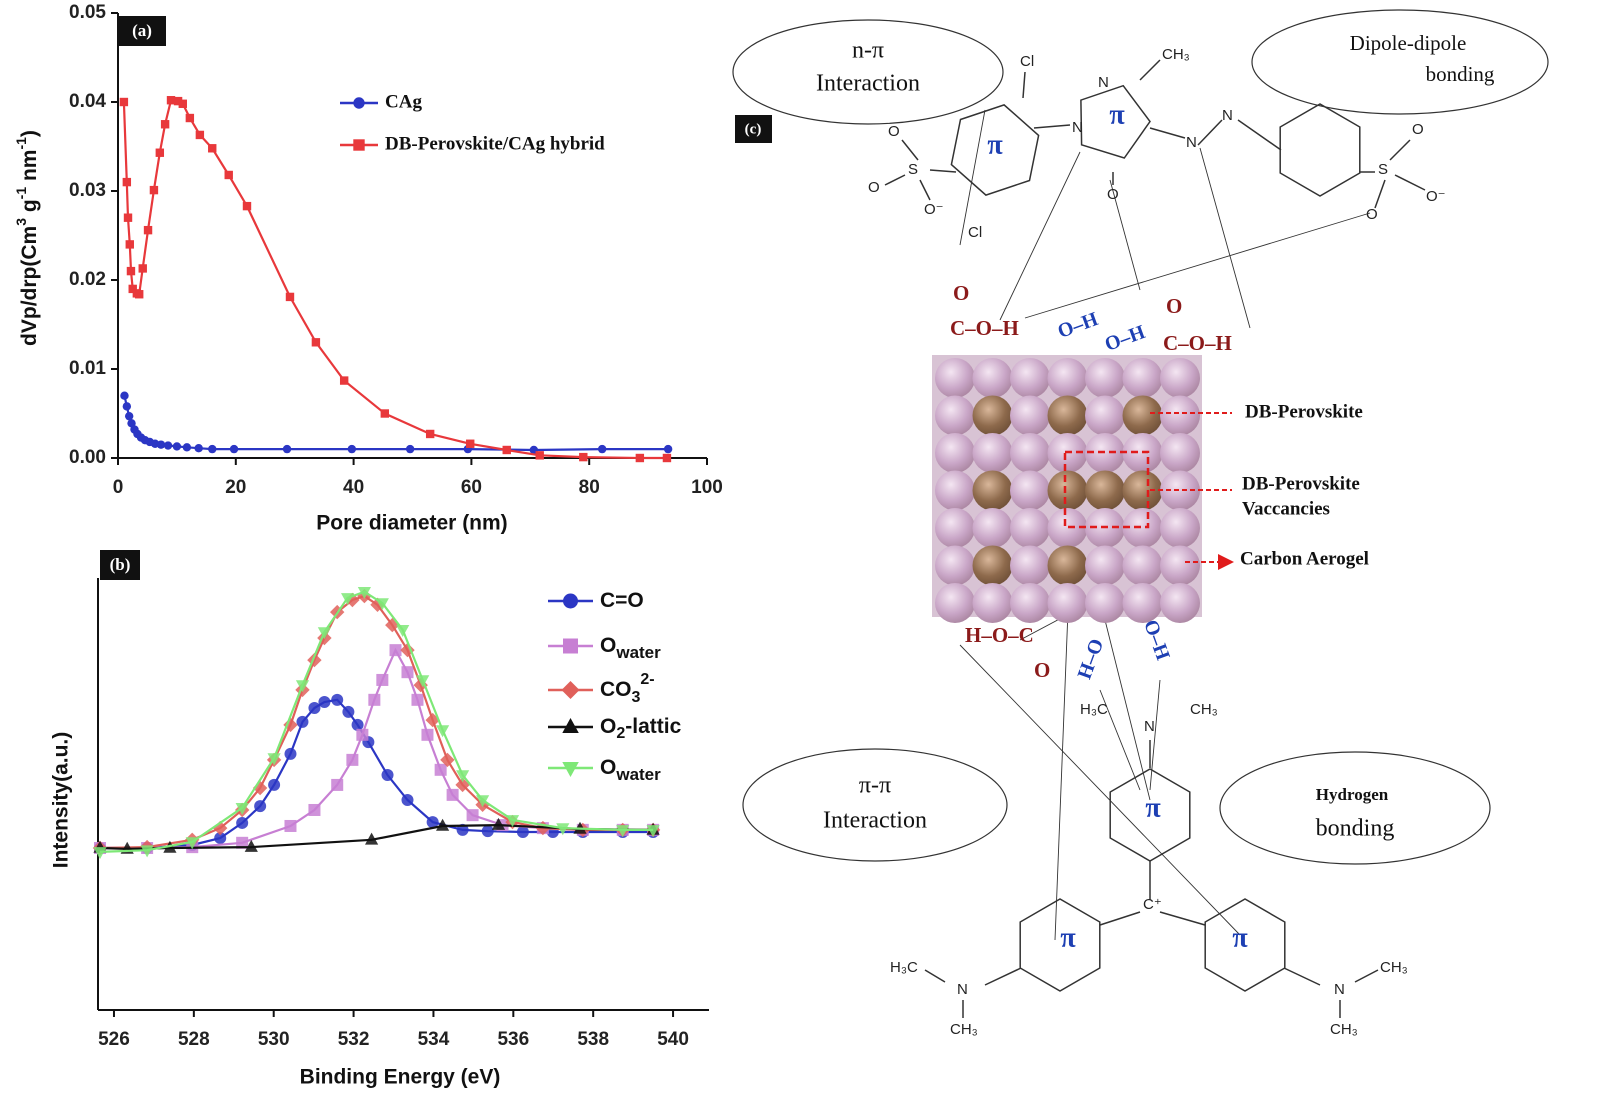  Describe the element at coordinates (27, 238) in the screenshot. I see `y-axis-label: dVp/drp(Cm3 g-1 nm-1)` at that location.